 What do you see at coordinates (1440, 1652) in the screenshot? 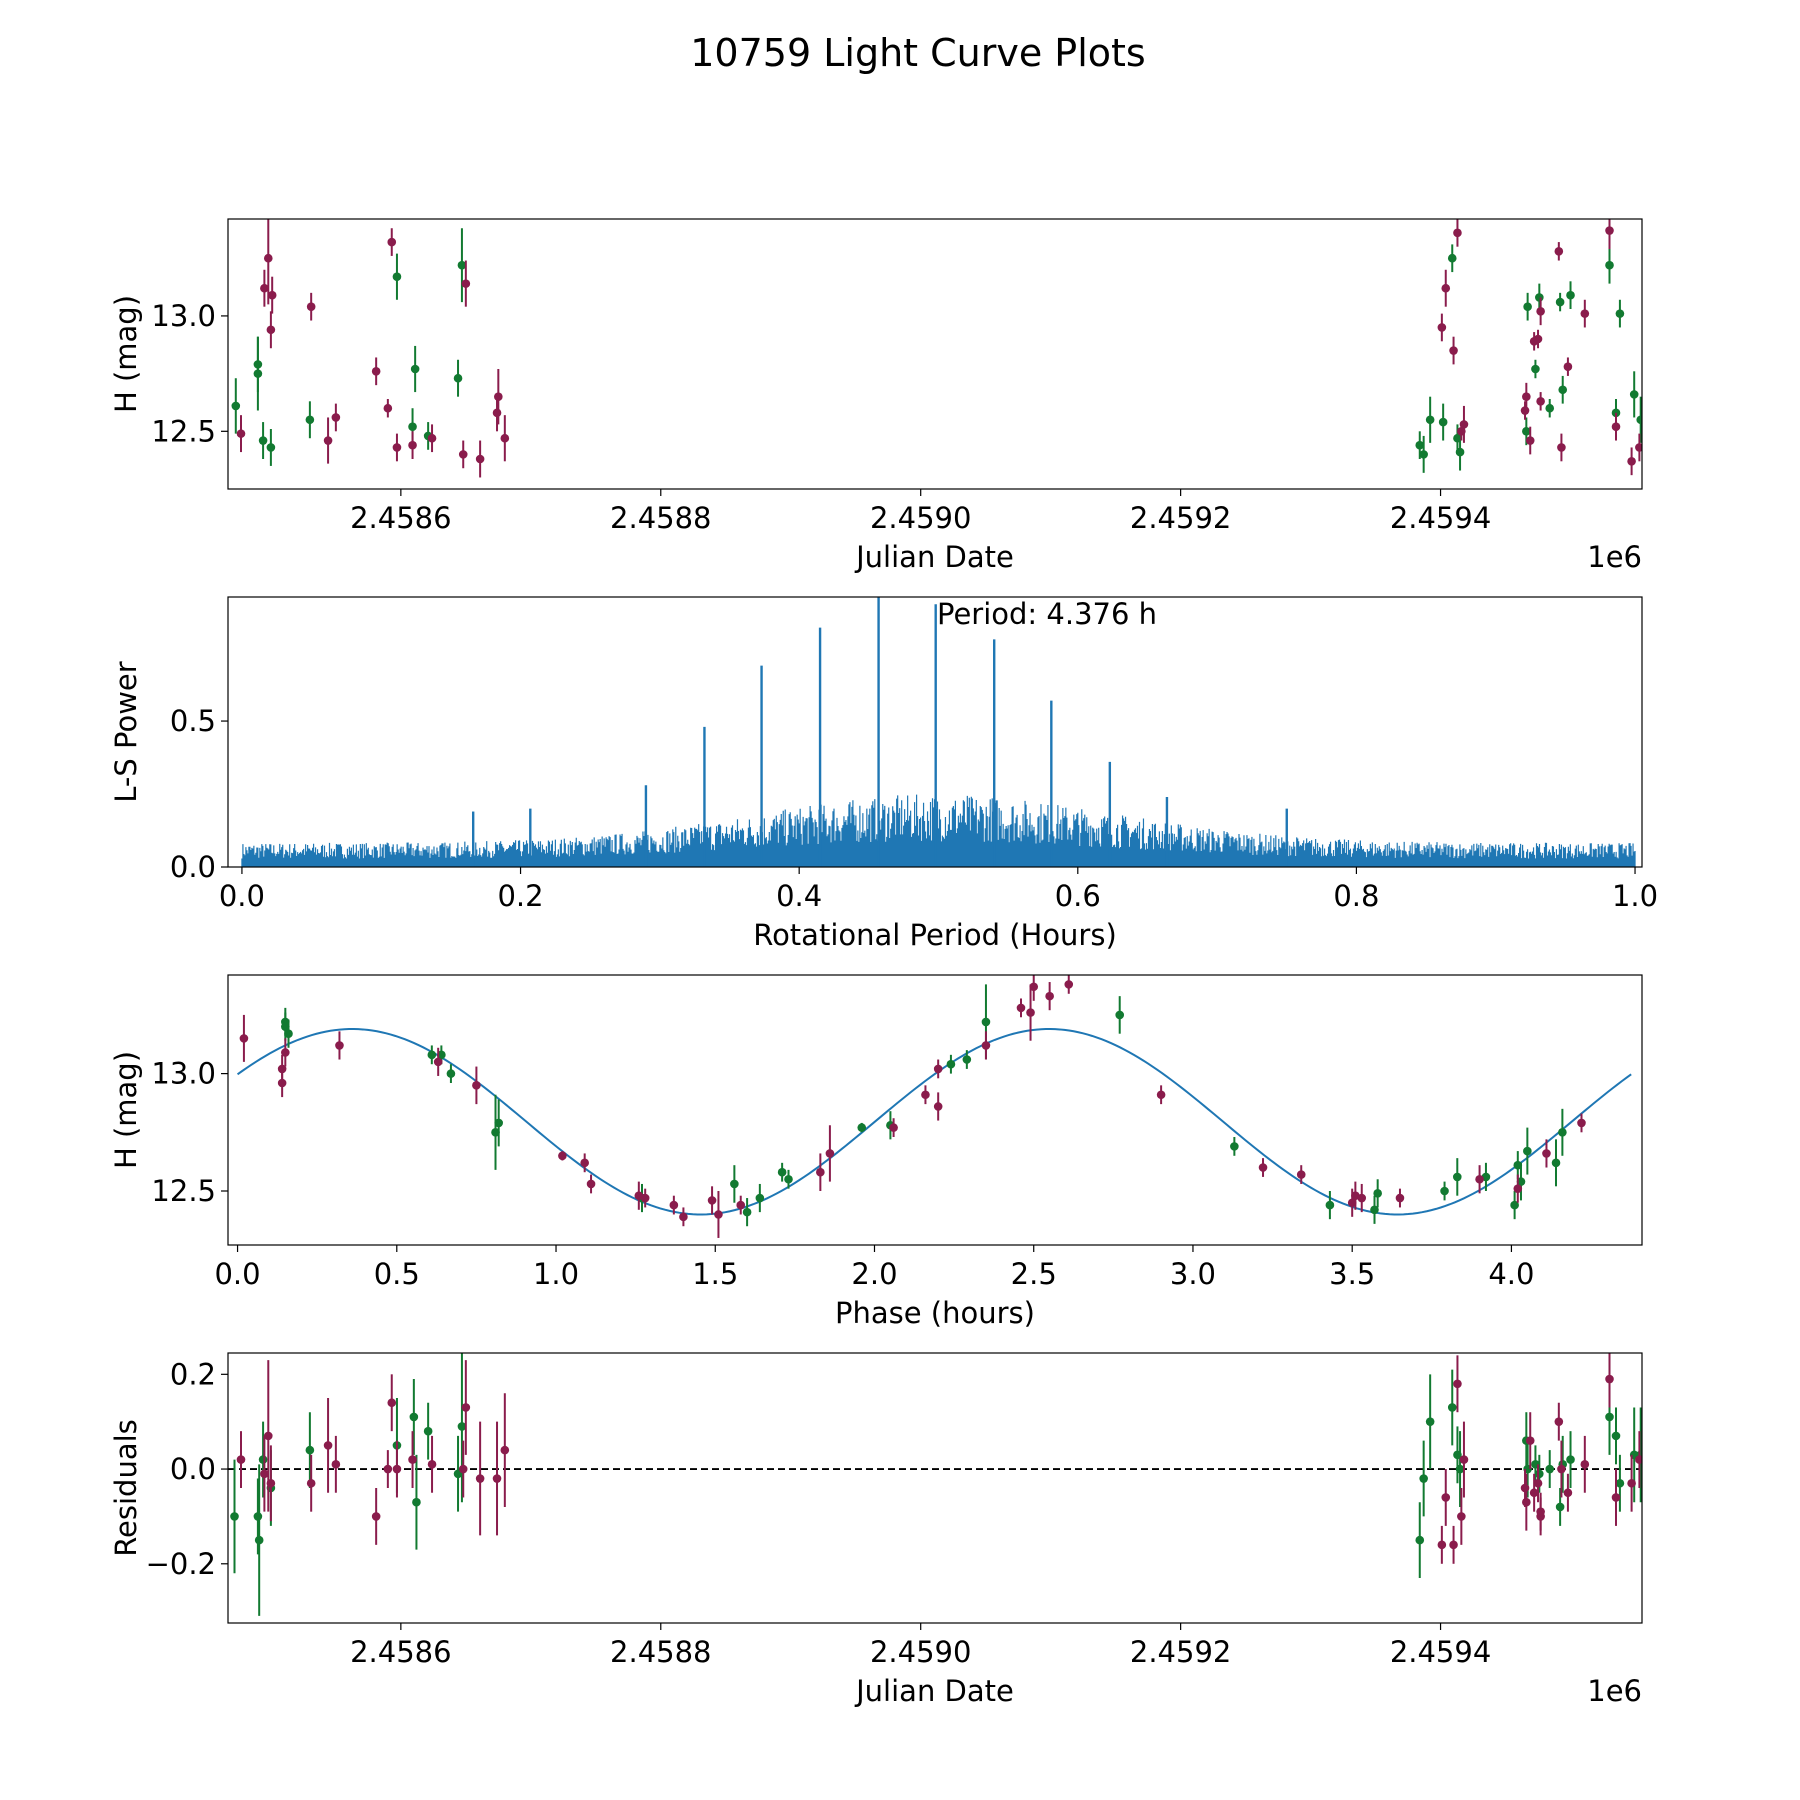
I see `x-tick-label: 2.4594` at bounding box center [1440, 1652].